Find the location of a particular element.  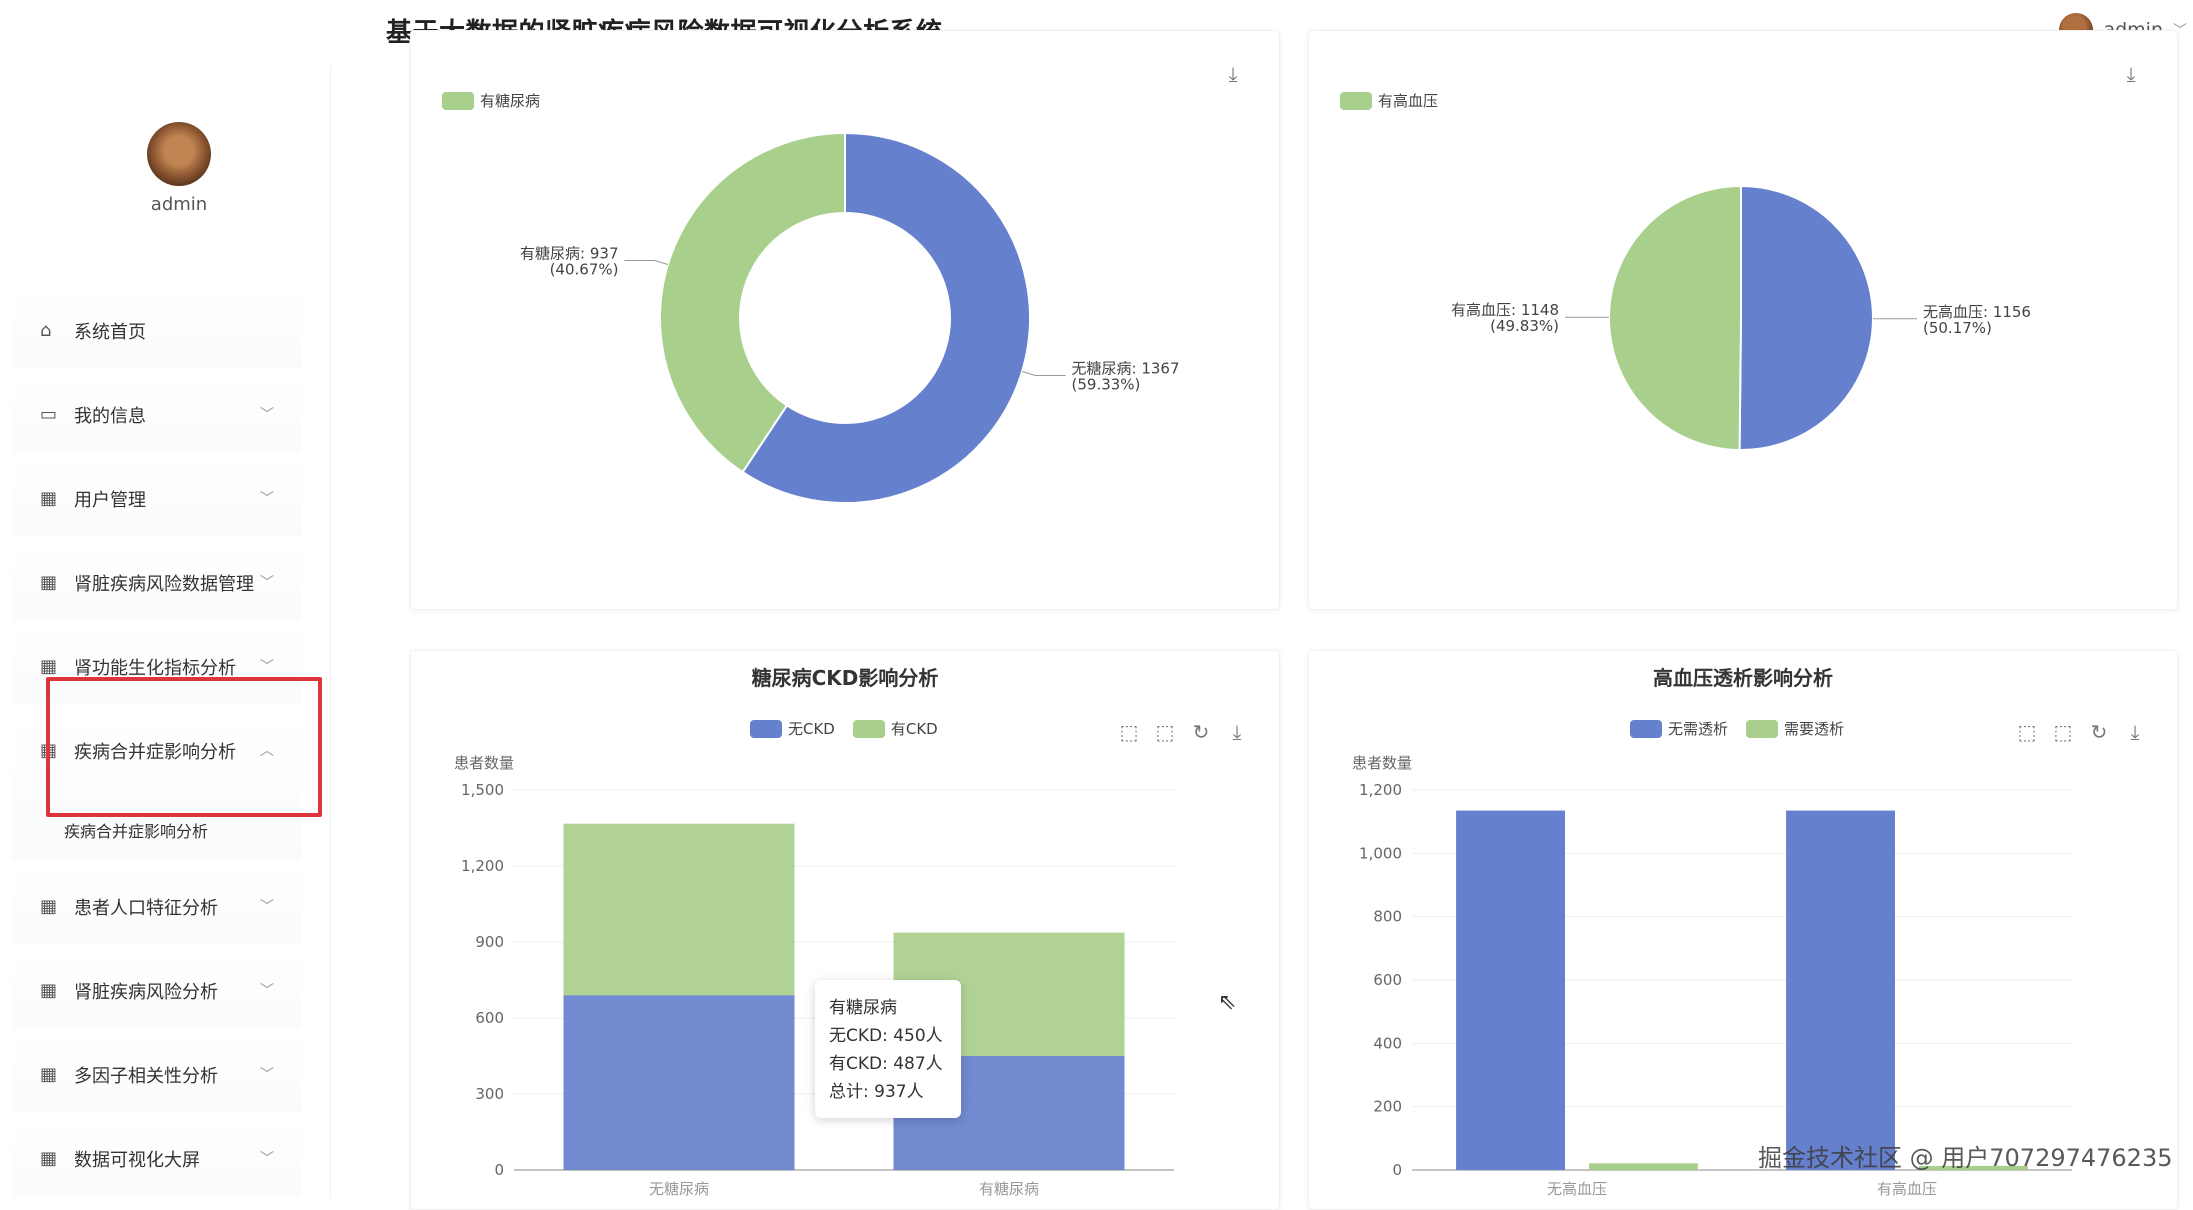

y-tick-label: 800 is located at coordinates (1387, 917).